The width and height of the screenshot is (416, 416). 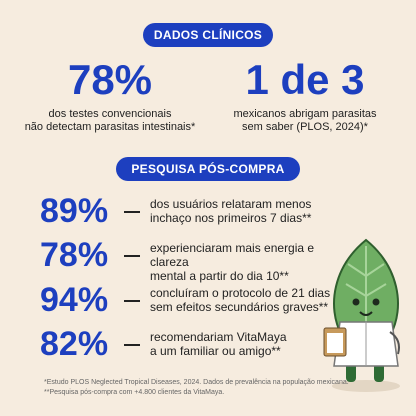 I want to click on text-line: a um familiar ou amigo**, so click(x=215, y=351).